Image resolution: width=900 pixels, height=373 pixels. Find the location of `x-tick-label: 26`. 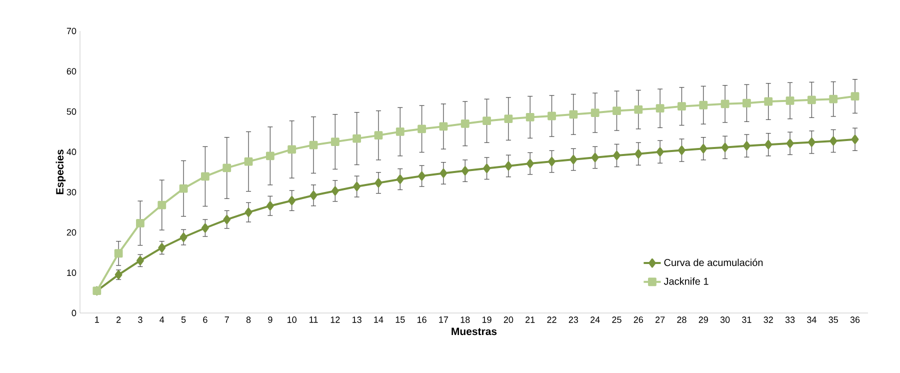

x-tick-label: 26 is located at coordinates (639, 319).